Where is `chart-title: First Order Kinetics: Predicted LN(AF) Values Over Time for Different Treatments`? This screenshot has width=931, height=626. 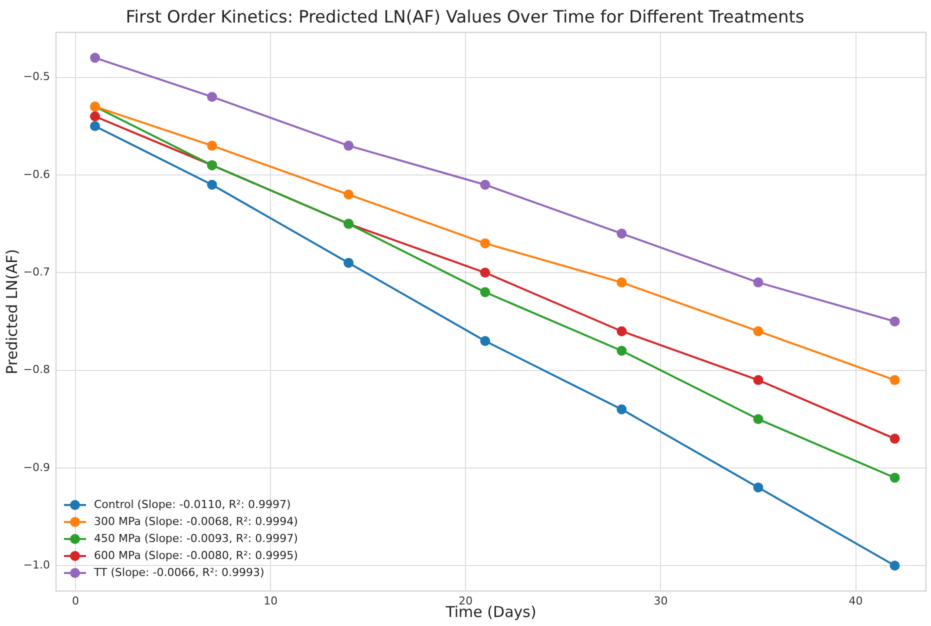 chart-title: First Order Kinetics: Predicted LN(AF) Values Over Time for Different Treatments is located at coordinates (465, 18).